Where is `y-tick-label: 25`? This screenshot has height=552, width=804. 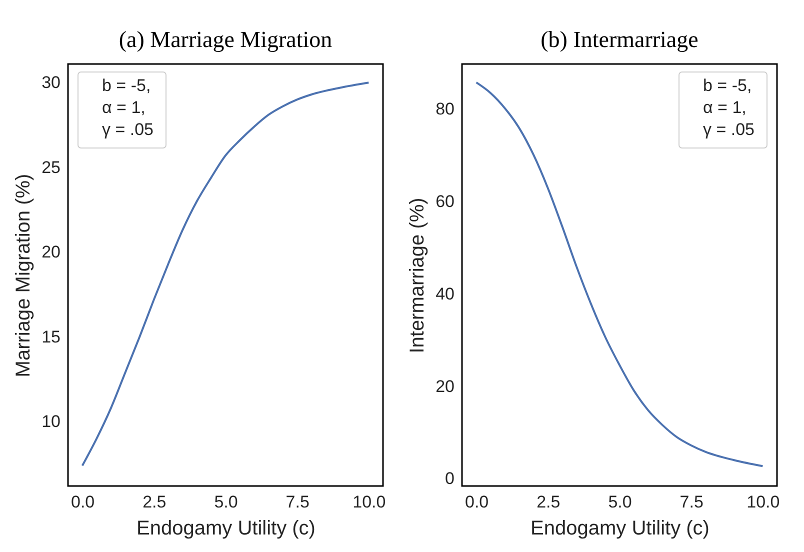
y-tick-label: 25 is located at coordinates (51, 167).